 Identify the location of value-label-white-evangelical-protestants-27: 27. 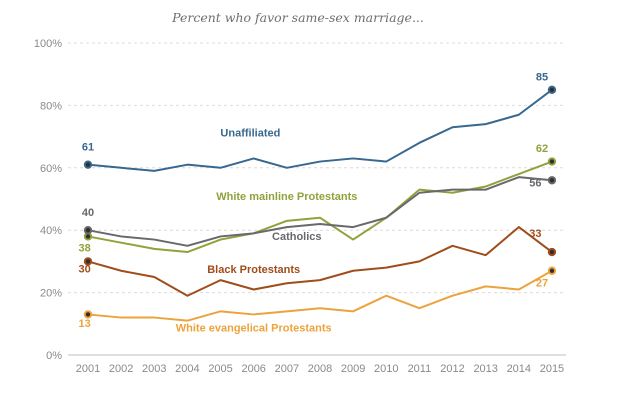
(542, 283).